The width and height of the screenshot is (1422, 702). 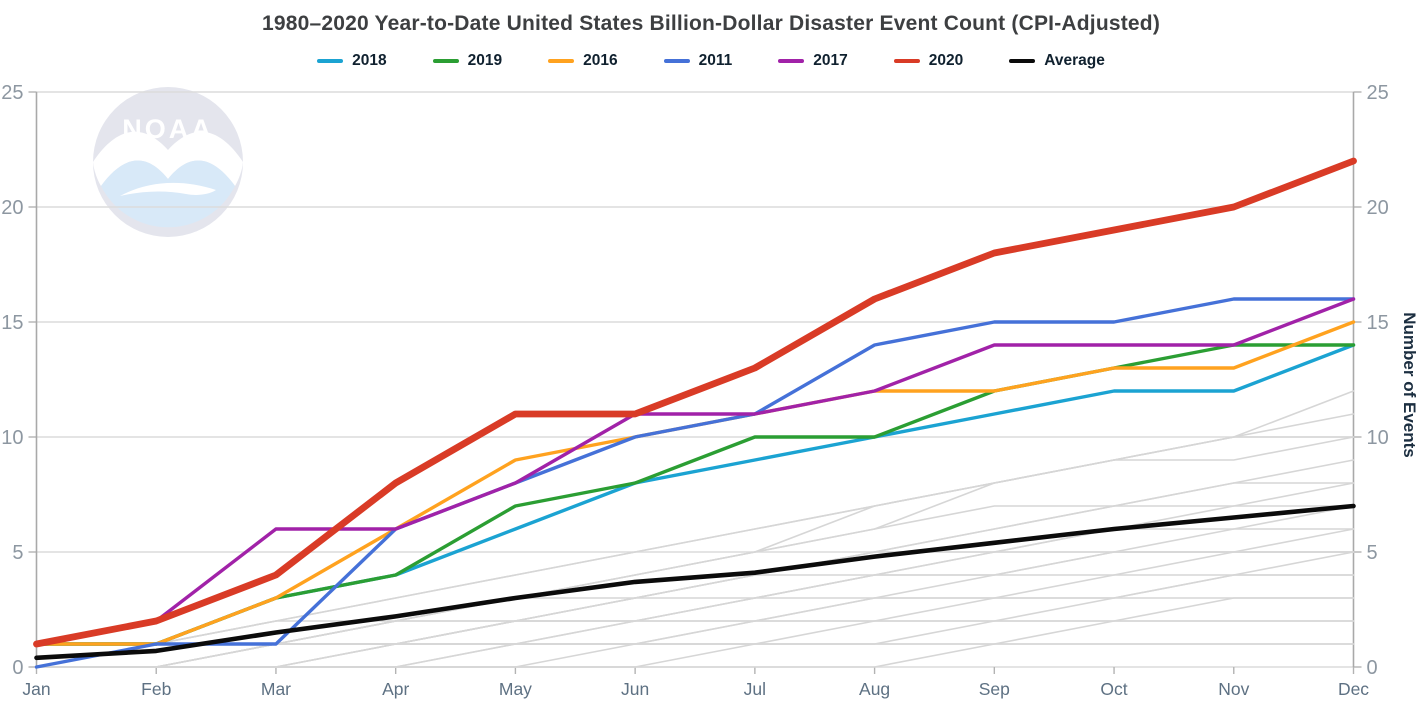 I want to click on y-axis-tick-label-right: 10, so click(x=1378, y=438).